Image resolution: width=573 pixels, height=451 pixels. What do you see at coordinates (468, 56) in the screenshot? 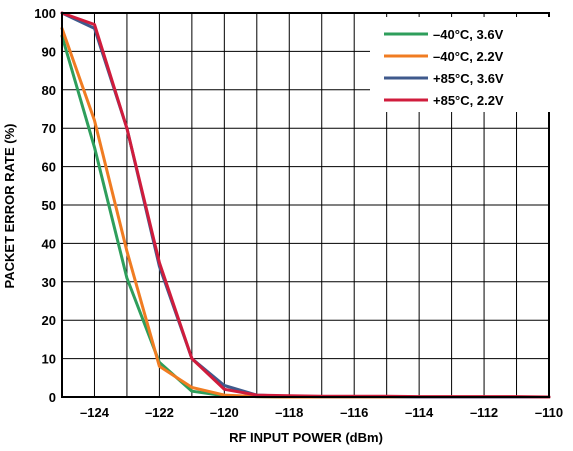
I see `legend-label: –40°C, 2.2V` at bounding box center [468, 56].